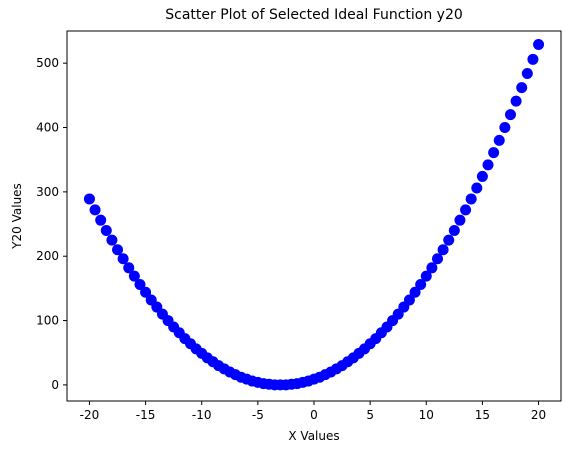 The image size is (571, 453). What do you see at coordinates (482, 415) in the screenshot?
I see `x-tick-label: 15` at bounding box center [482, 415].